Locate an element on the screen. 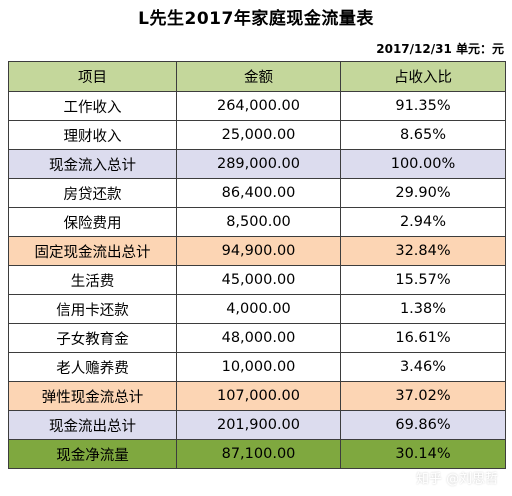 This screenshot has height=496, width=512. row-amount: 107,000.00 is located at coordinates (258, 396).